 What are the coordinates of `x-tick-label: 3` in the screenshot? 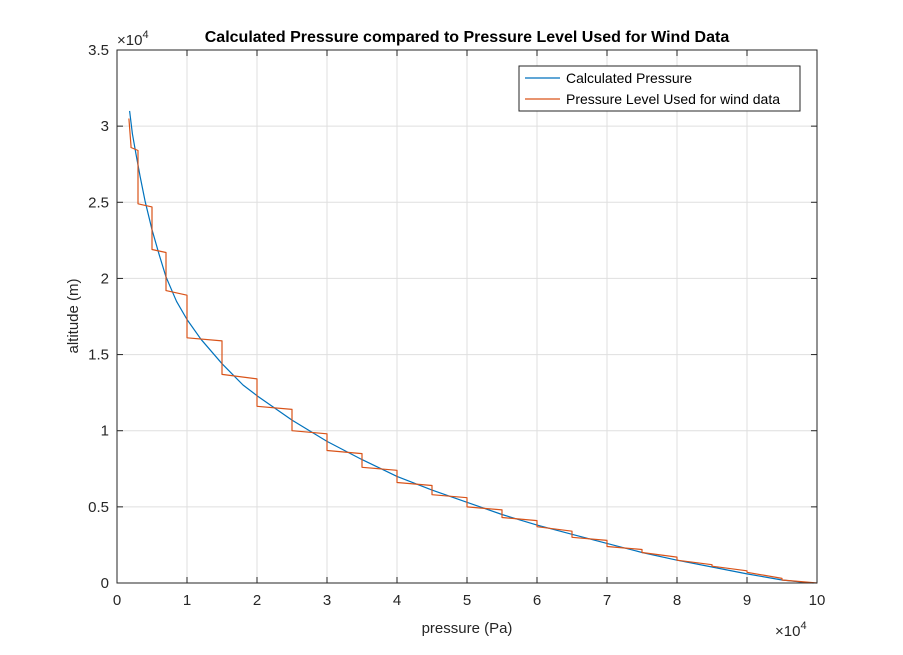 It's located at (327, 600).